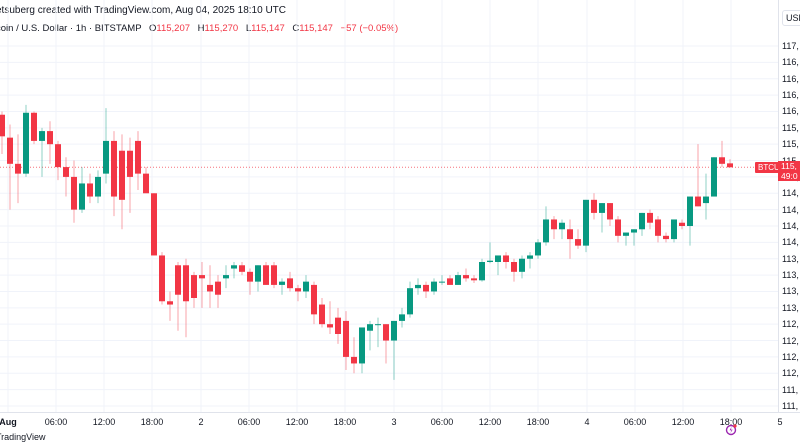  Describe the element at coordinates (23, 437) in the screenshot. I see `tradingview-logo: TradingView` at that location.